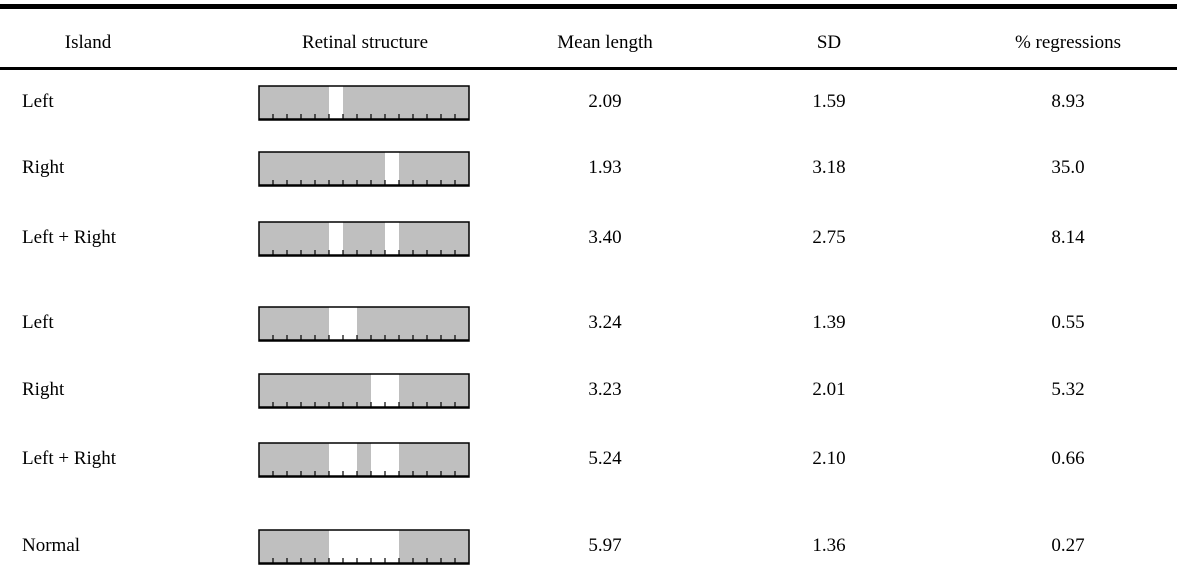 The height and width of the screenshot is (582, 1177). Describe the element at coordinates (604, 546) in the screenshot. I see `row-6-mean-length: 5.97` at that location.